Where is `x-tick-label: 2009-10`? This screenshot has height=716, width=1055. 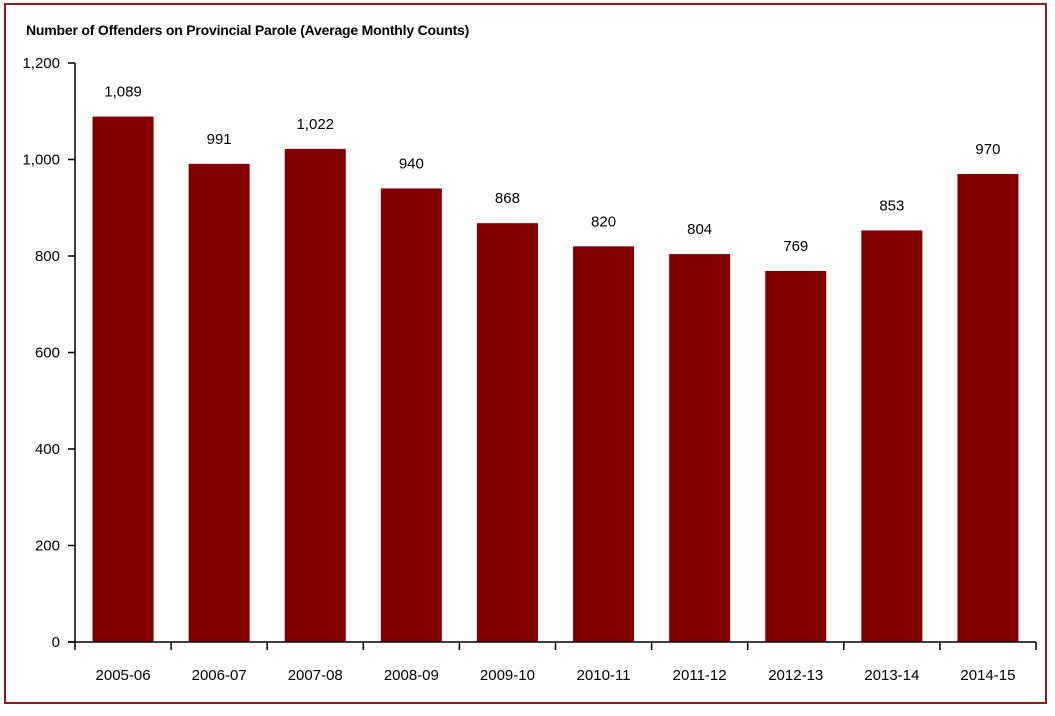
x-tick-label: 2009-10 is located at coordinates (507, 675).